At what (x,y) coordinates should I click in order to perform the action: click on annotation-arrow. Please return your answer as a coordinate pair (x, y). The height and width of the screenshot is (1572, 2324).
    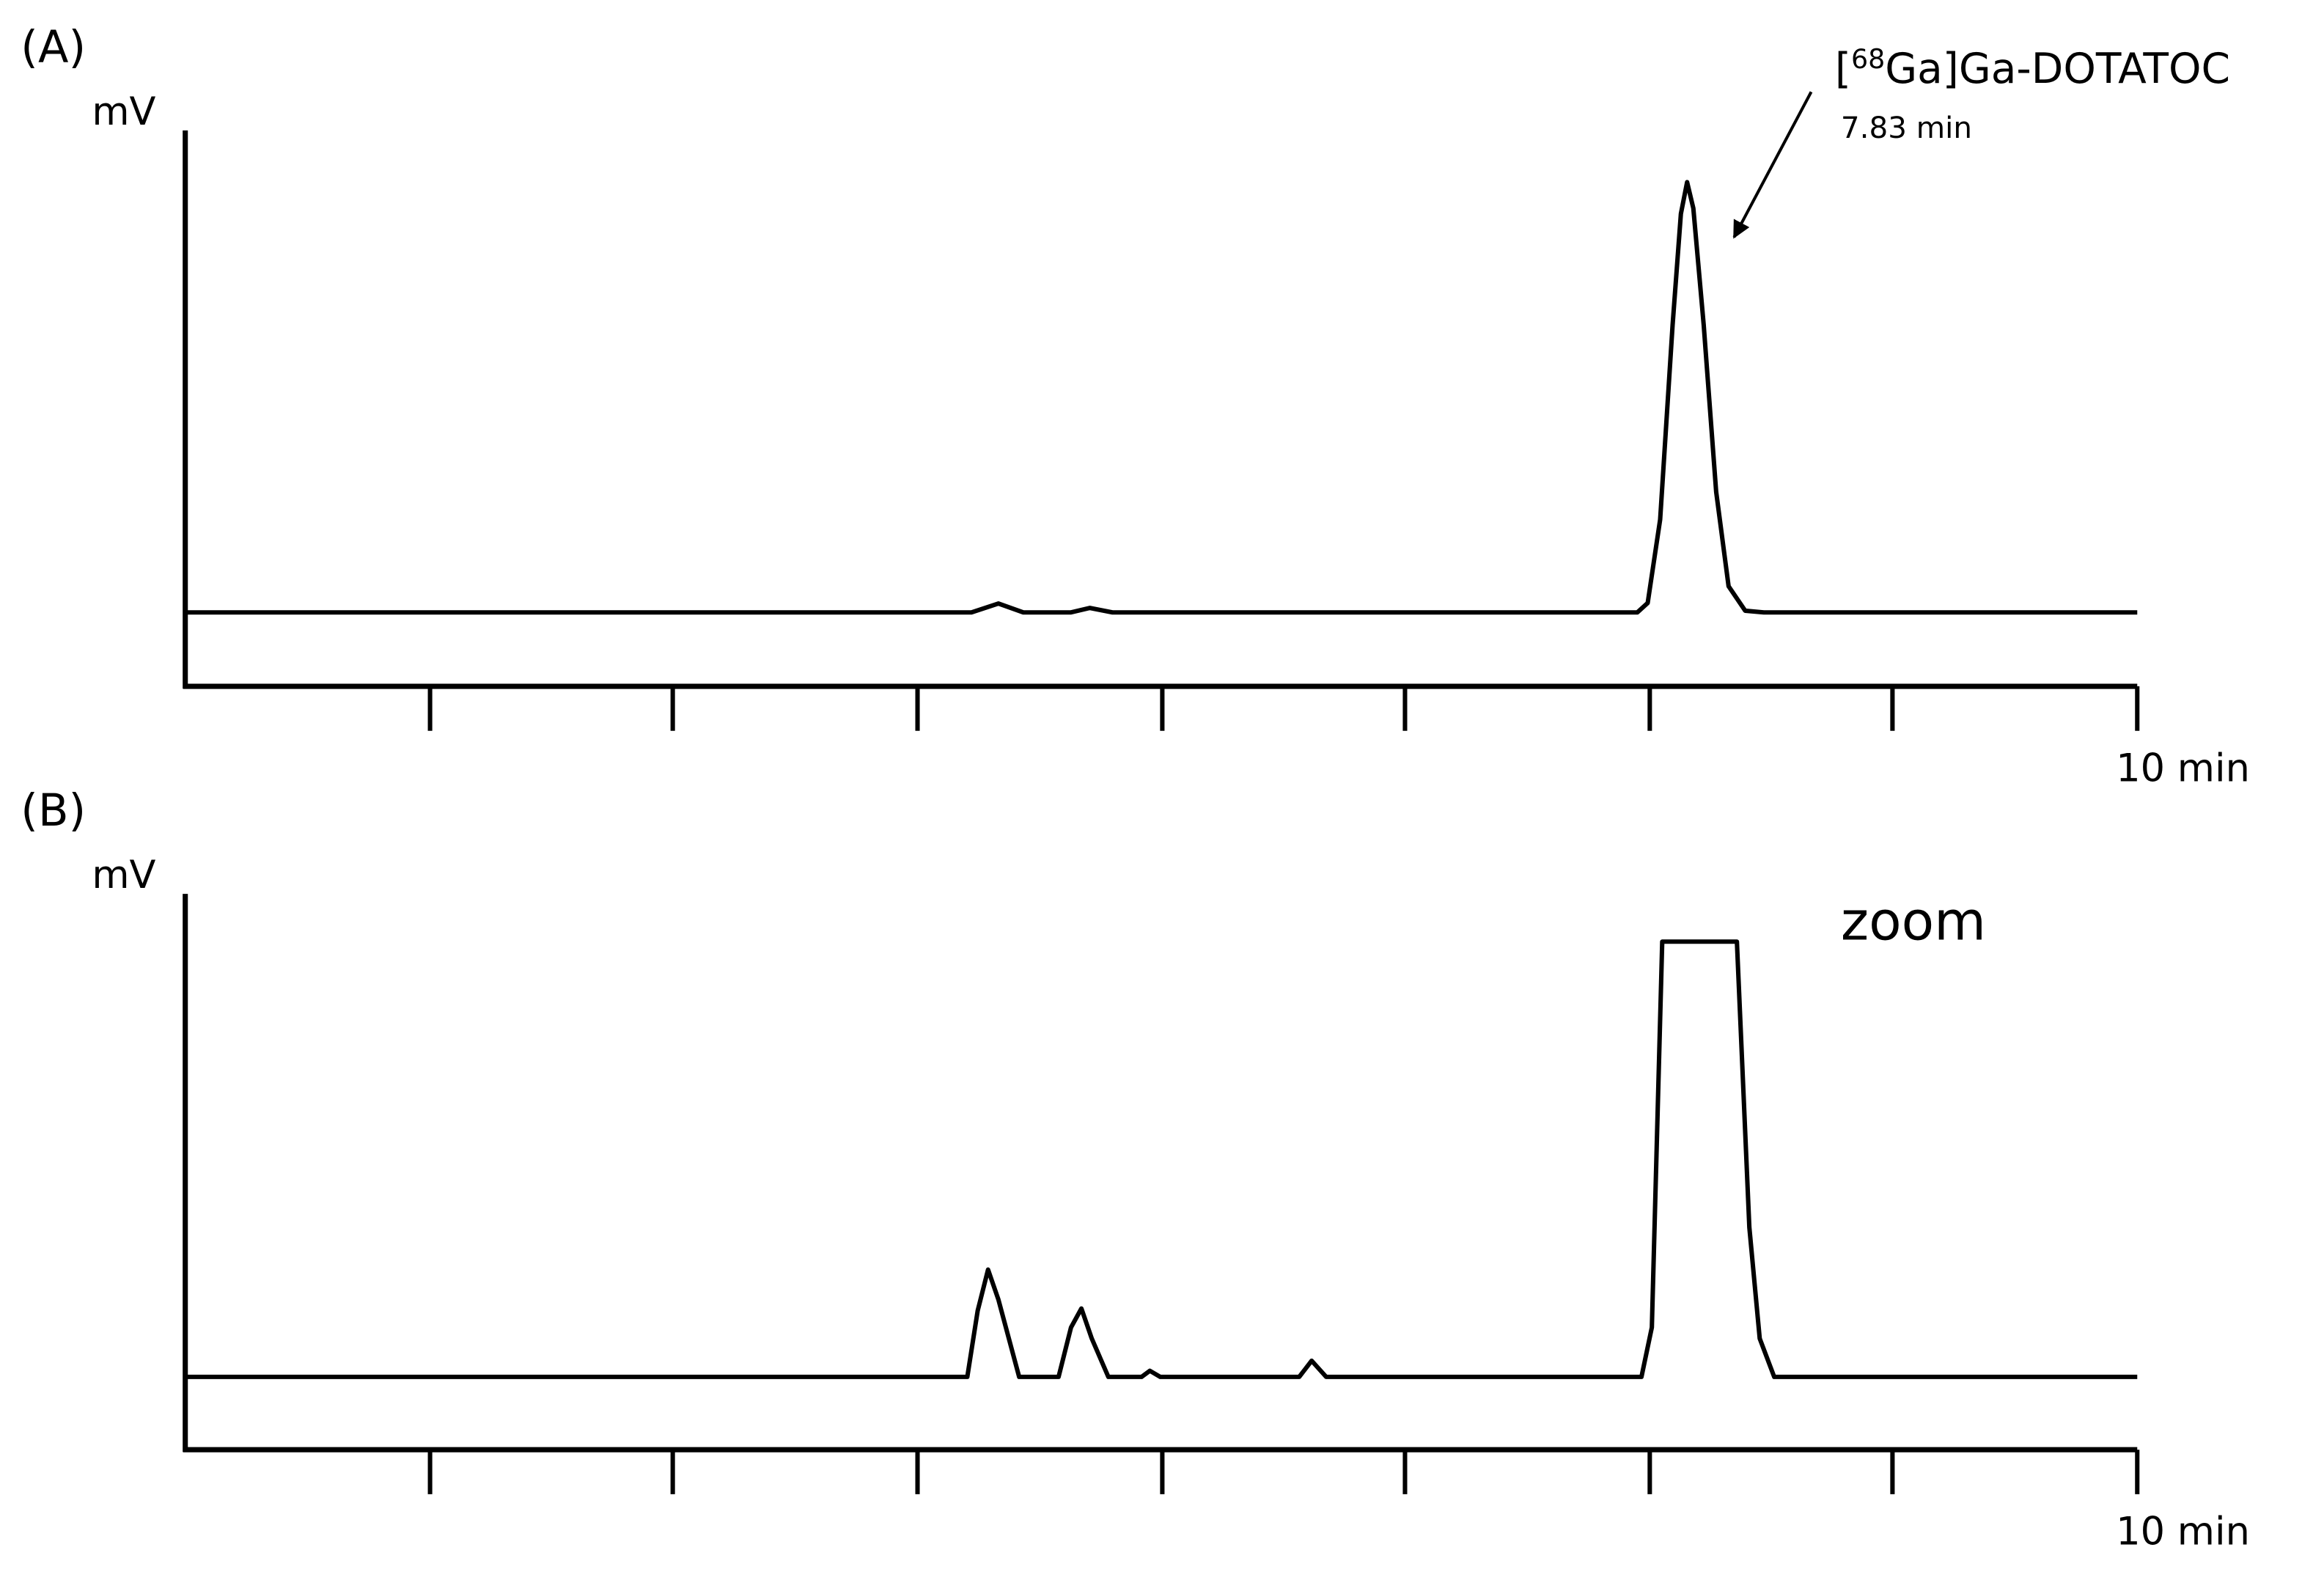
    Looking at the image, I should click on (1772, 165).